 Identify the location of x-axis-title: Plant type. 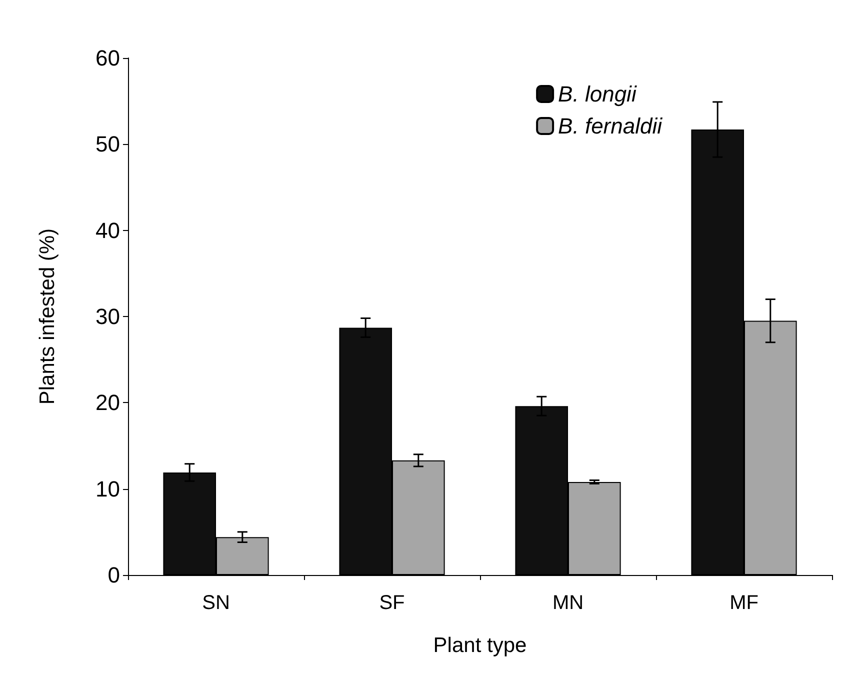
(480, 645).